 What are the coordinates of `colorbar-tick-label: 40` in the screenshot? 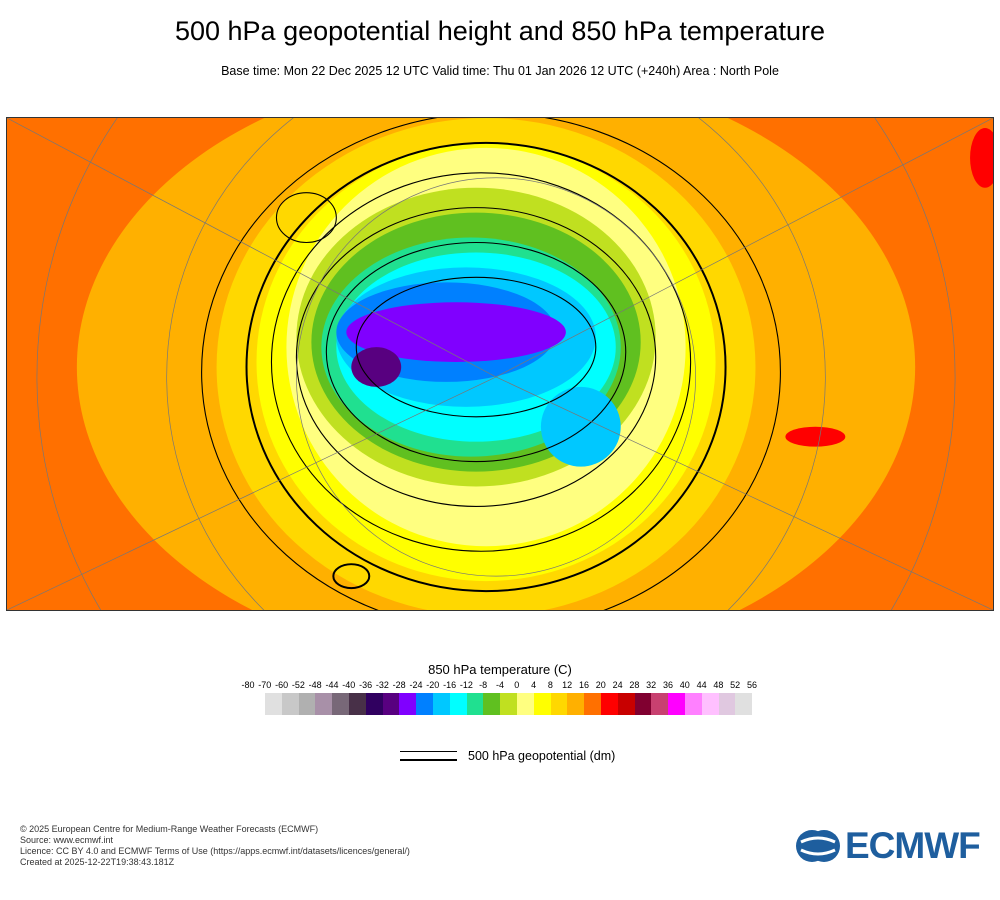 It's located at (684, 685).